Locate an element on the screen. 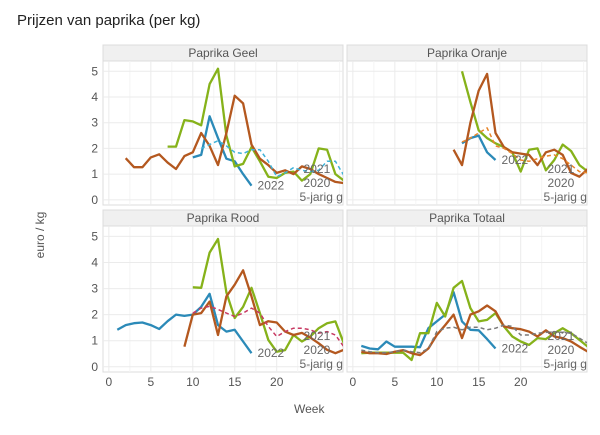 This screenshot has width=600, height=435. facet-title: Paprika Geel is located at coordinates (222, 53).